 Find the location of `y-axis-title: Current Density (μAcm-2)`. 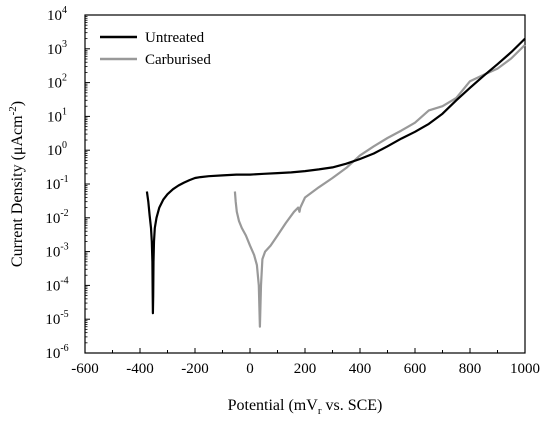

y-axis-title: Current Density (μAcm-2) is located at coordinates (16, 184).